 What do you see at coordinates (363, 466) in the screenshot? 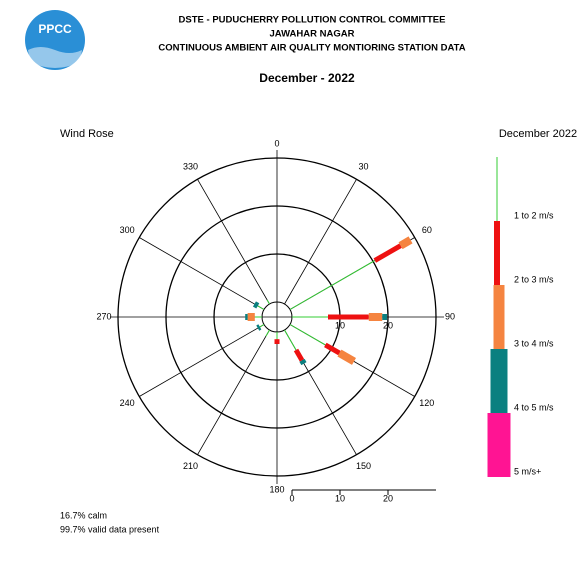
I see `direction-label: 150` at bounding box center [363, 466].